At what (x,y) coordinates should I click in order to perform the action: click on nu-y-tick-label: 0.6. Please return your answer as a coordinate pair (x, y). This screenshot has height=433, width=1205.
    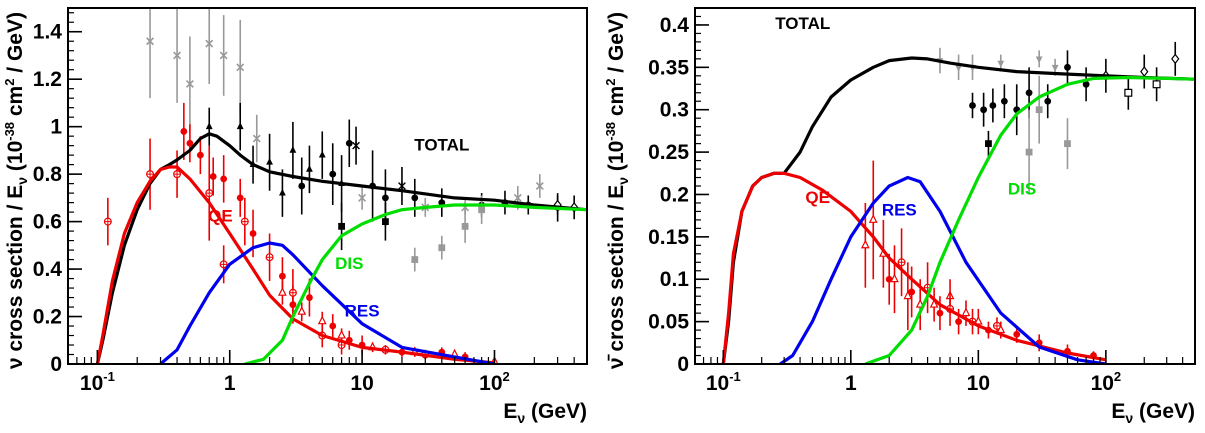
    Looking at the image, I should click on (47, 222).